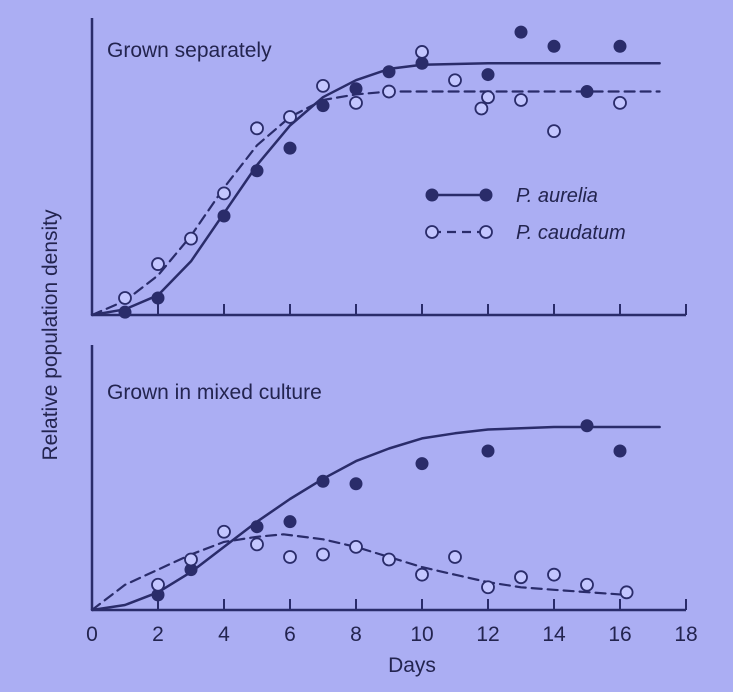 This screenshot has width=733, height=692. I want to click on legend-caudatum-marker-right, so click(486, 232).